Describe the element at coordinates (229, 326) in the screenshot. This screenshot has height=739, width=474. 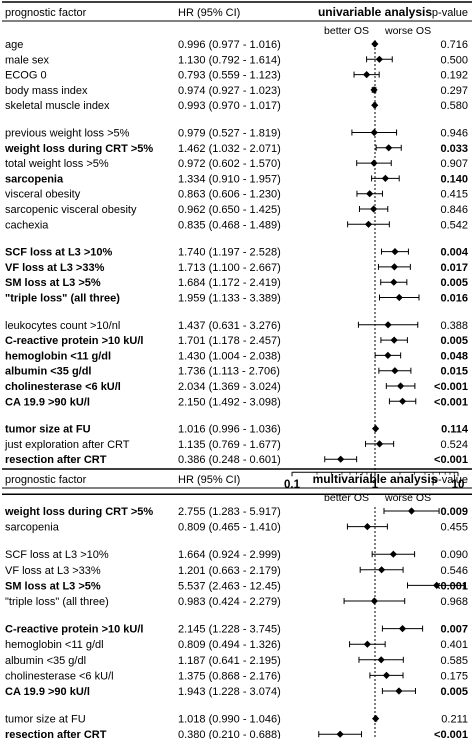
I see `row-hr-ci: 1.437 (0.631 - 3.276)` at that location.